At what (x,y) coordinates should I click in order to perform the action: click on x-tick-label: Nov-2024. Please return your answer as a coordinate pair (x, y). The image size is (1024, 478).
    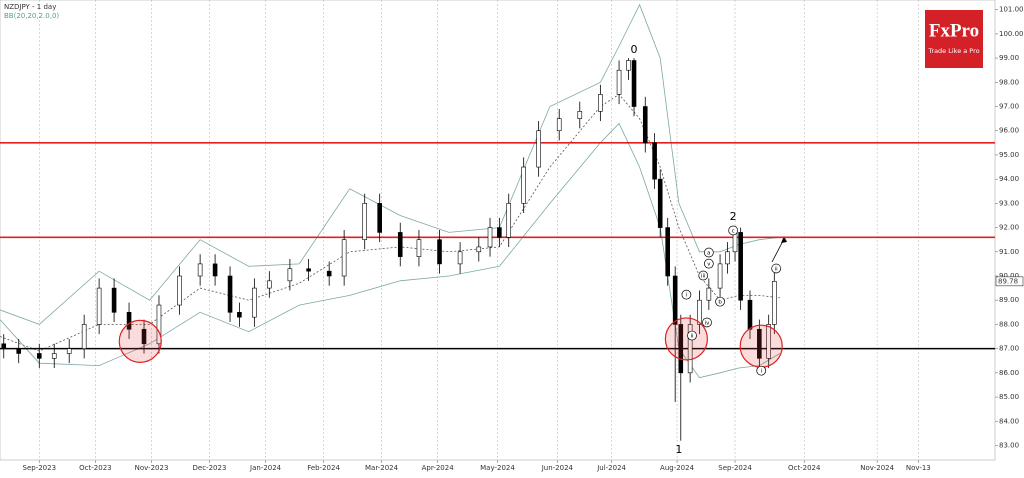
    Looking at the image, I should click on (877, 468).